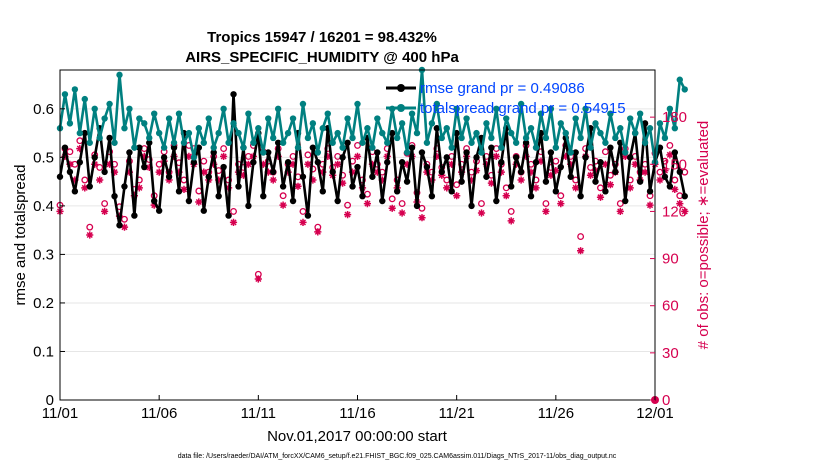 The width and height of the screenshot is (830, 470). Describe the element at coordinates (60, 413) in the screenshot. I see `x-tick-label: 11/01` at that location.